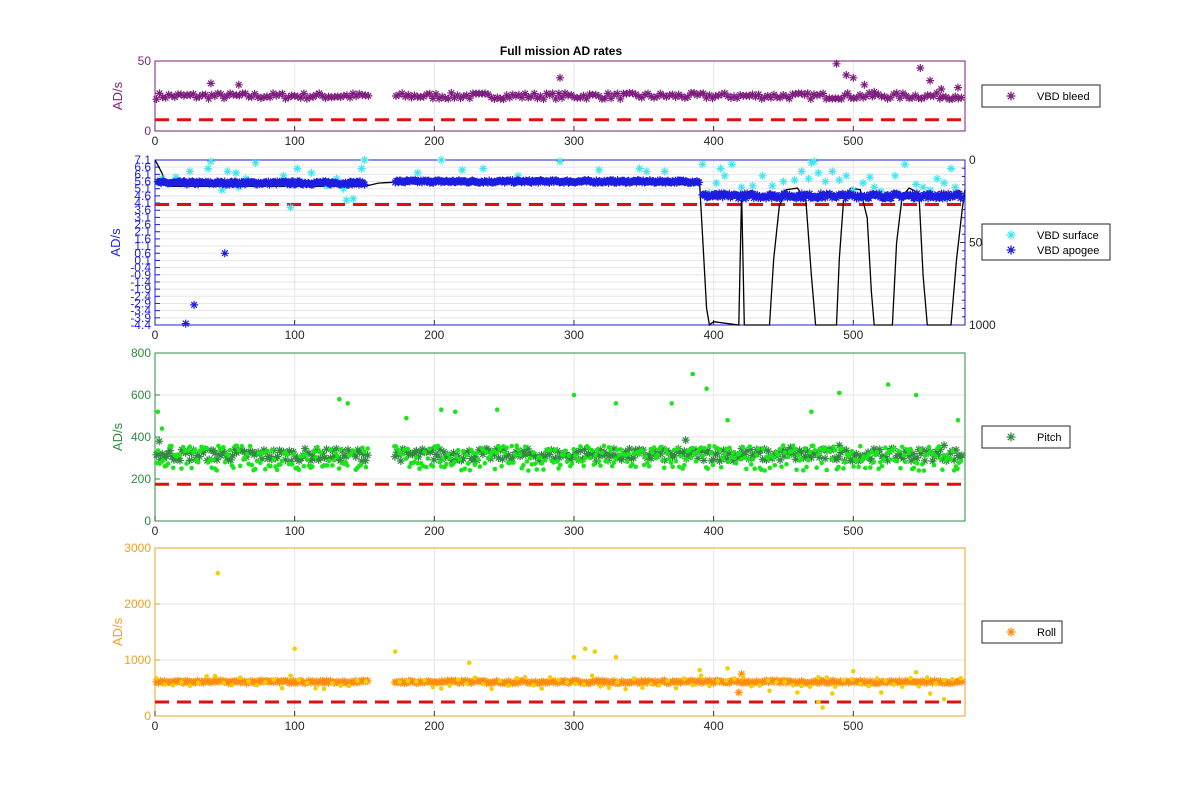  I want to click on legend: Roll, so click(1022, 632).